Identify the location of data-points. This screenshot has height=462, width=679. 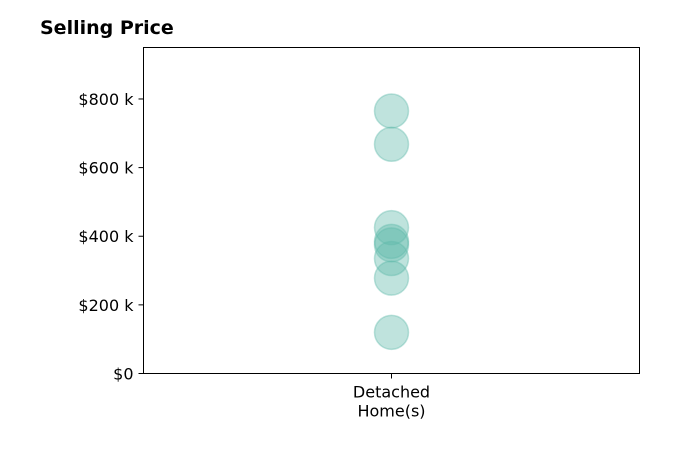
(391, 222).